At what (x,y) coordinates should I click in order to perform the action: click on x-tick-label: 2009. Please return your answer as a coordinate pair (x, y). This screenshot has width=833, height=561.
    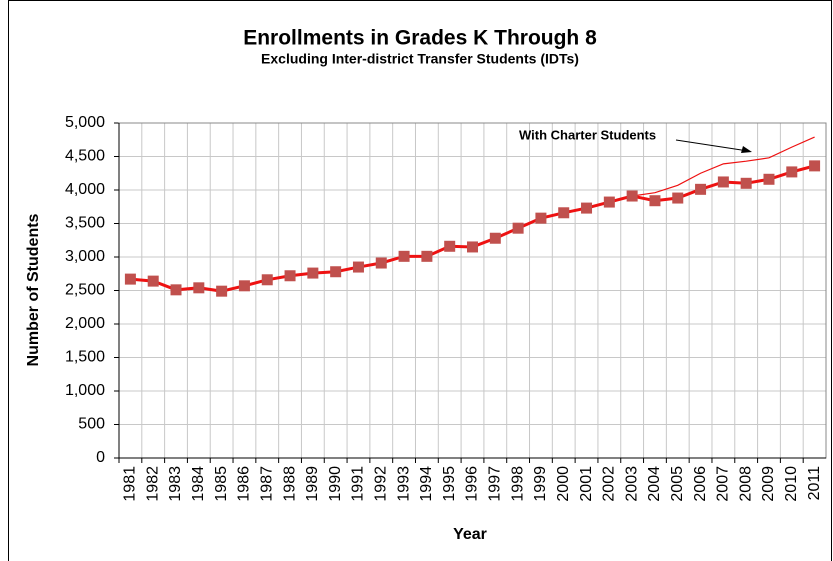
    Looking at the image, I should click on (768, 484).